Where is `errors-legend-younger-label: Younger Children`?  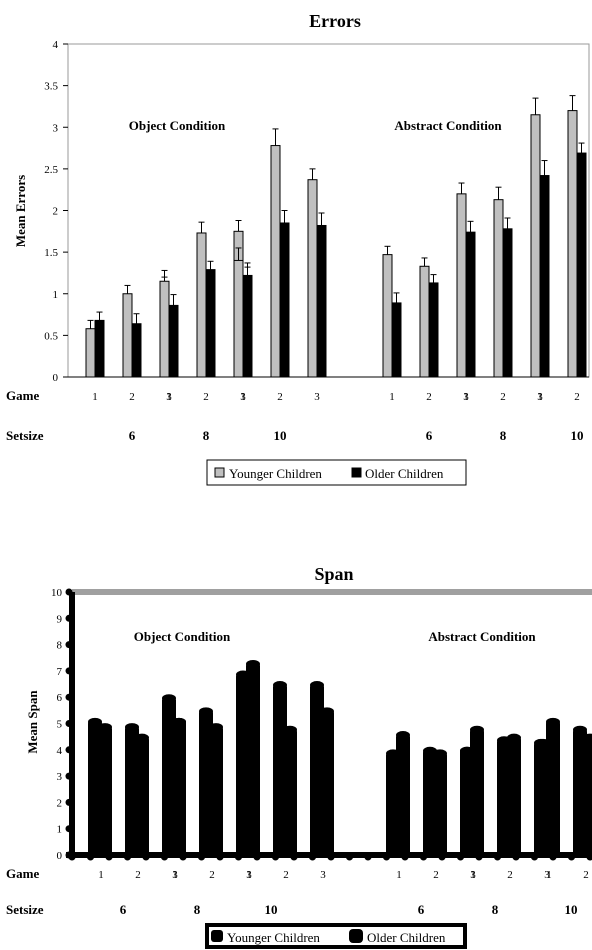
errors-legend-younger-label: Younger Children is located at coordinates (275, 473).